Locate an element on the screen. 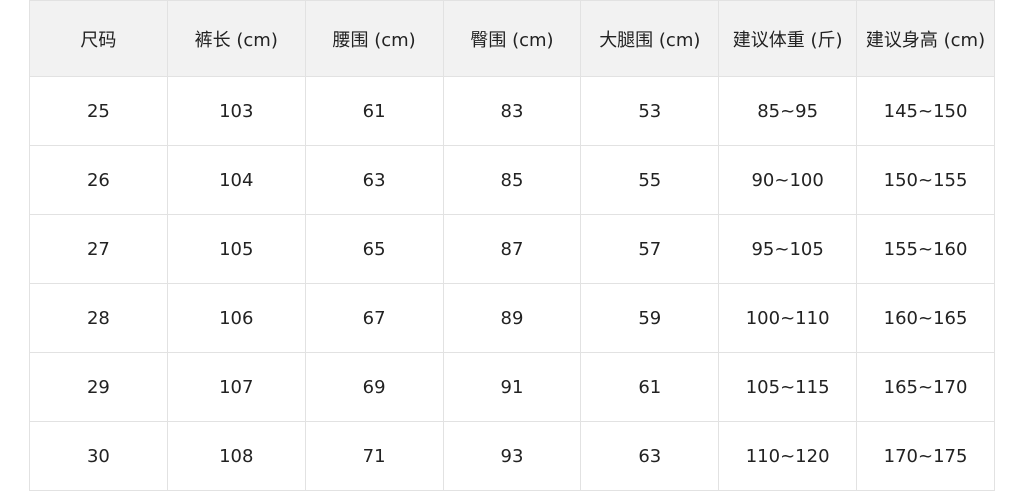  column-header: 裤长 (cm) is located at coordinates (236, 38).